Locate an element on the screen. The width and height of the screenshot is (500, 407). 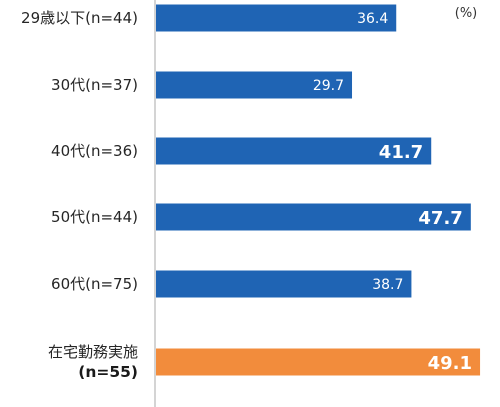
bar-value-label-4: 38.7 is located at coordinates (387, 285).